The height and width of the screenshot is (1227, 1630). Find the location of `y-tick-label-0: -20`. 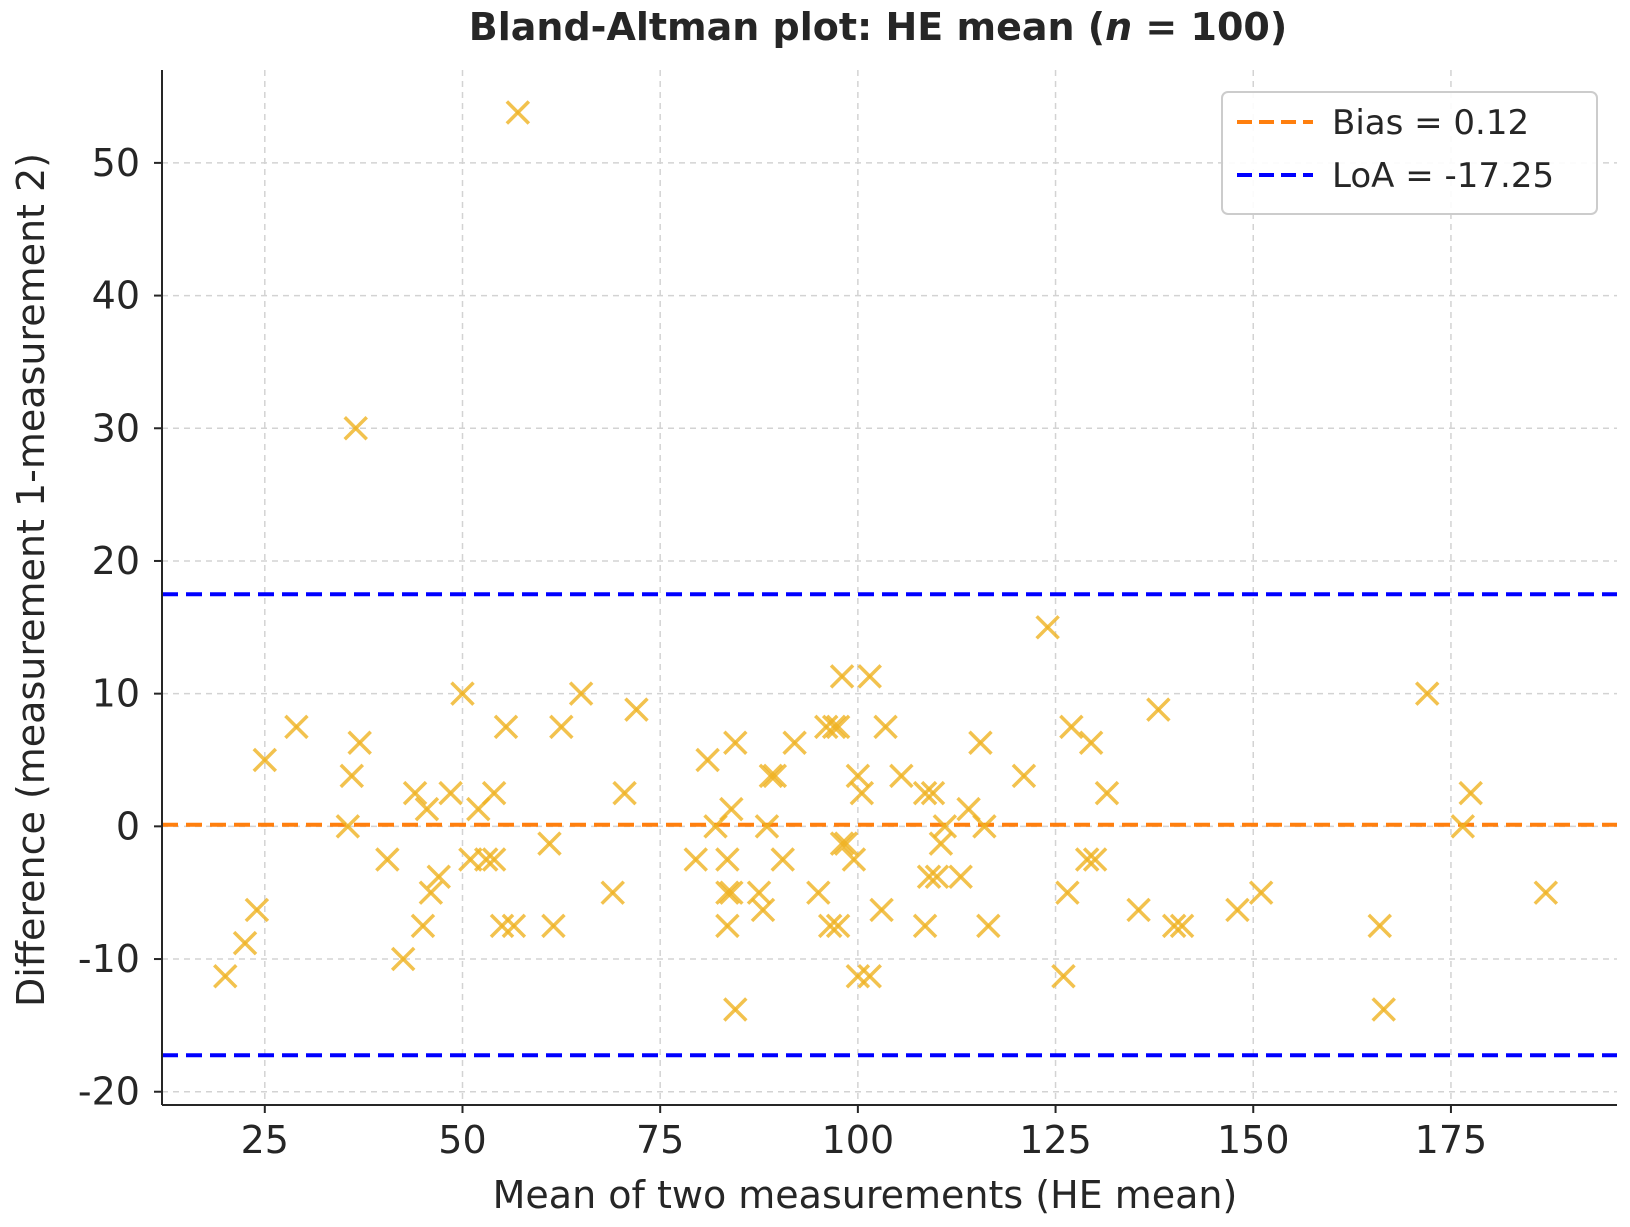

y-tick-label-0: -20 is located at coordinates (109, 1092).